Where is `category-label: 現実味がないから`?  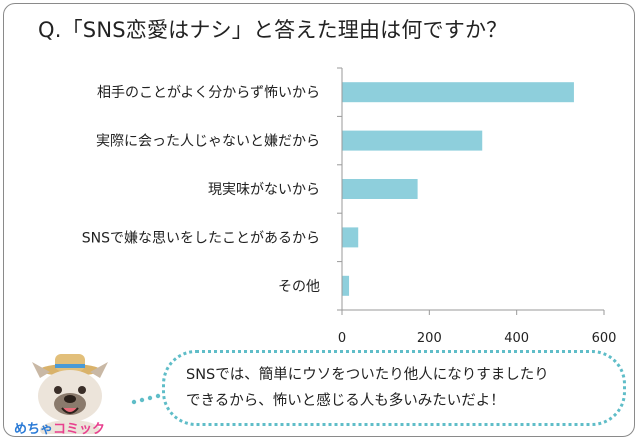
category-label: 現実味がないから is located at coordinates (264, 190).